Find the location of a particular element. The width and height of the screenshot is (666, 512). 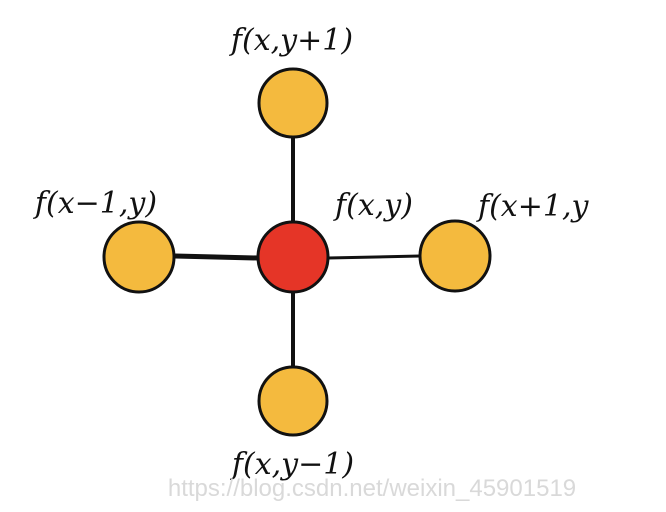

node-left is located at coordinates (139, 257).